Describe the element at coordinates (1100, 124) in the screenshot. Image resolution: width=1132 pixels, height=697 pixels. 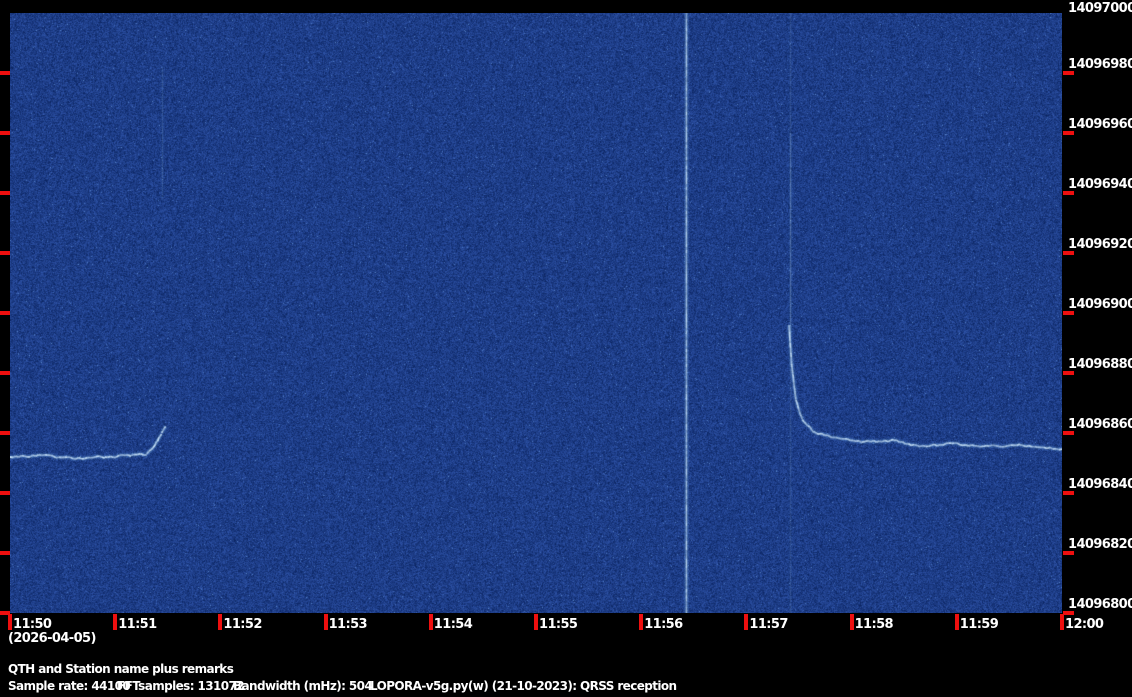
I see `freq-axis-label: 14096960` at that location.